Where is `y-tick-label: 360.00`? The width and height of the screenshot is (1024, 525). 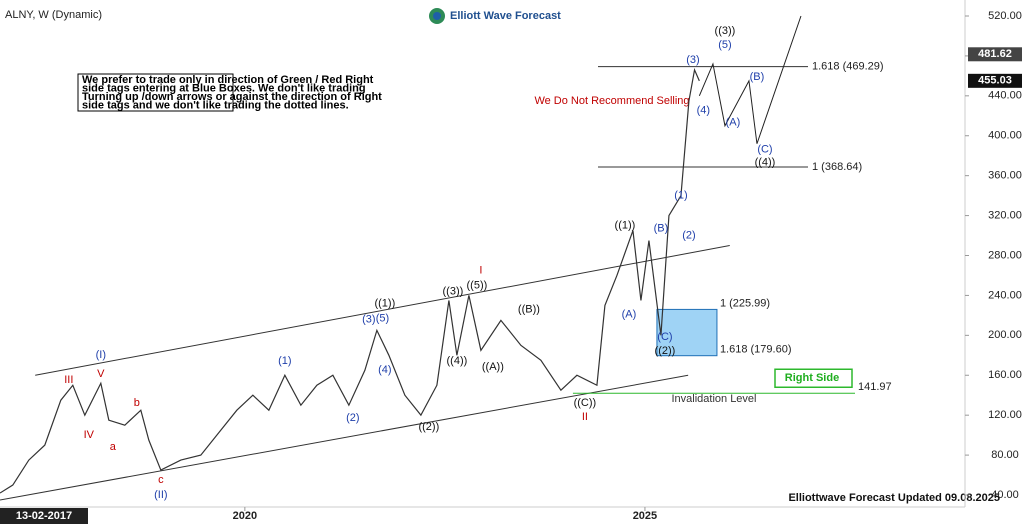 y-tick-label: 360.00 is located at coordinates (1005, 176).